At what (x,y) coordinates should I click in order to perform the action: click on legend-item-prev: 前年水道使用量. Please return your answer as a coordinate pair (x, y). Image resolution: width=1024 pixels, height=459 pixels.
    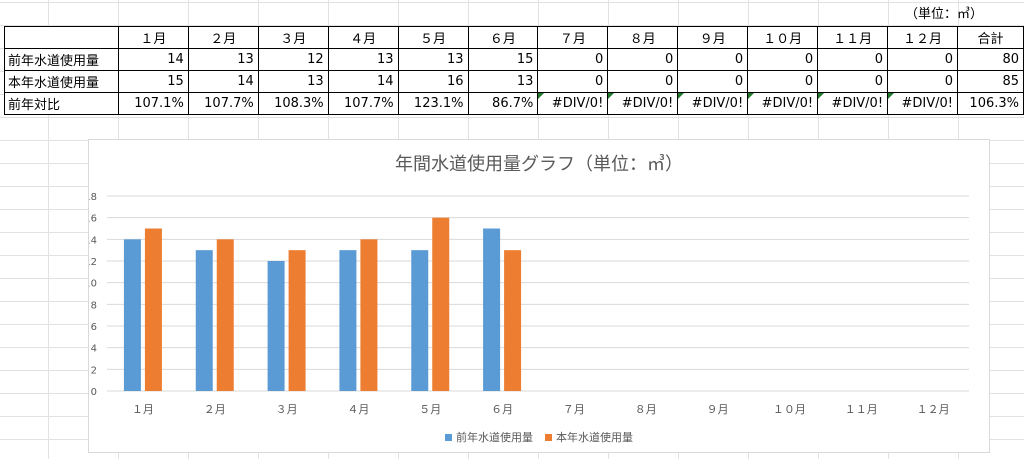
    Looking at the image, I should click on (489, 437).